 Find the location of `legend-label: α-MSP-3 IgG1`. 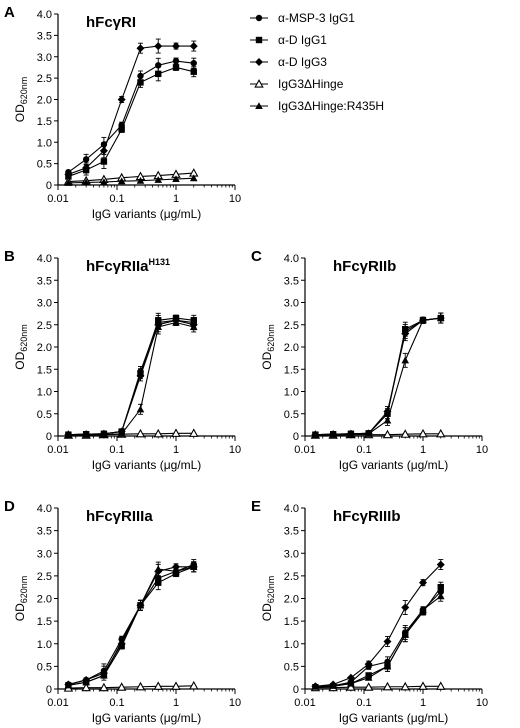

legend-label: α-MSP-3 IgG1 is located at coordinates (316, 18).